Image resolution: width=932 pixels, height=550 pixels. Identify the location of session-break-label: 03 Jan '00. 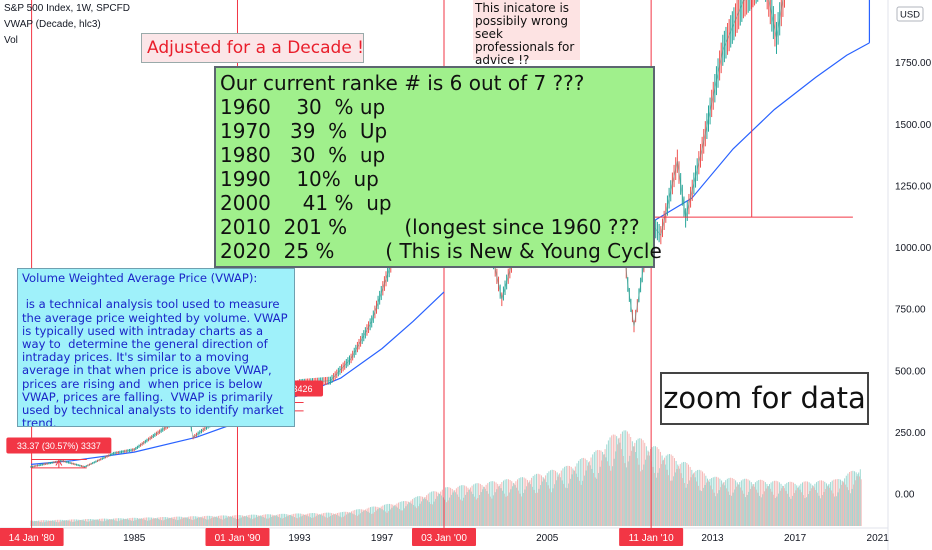
(444, 538).